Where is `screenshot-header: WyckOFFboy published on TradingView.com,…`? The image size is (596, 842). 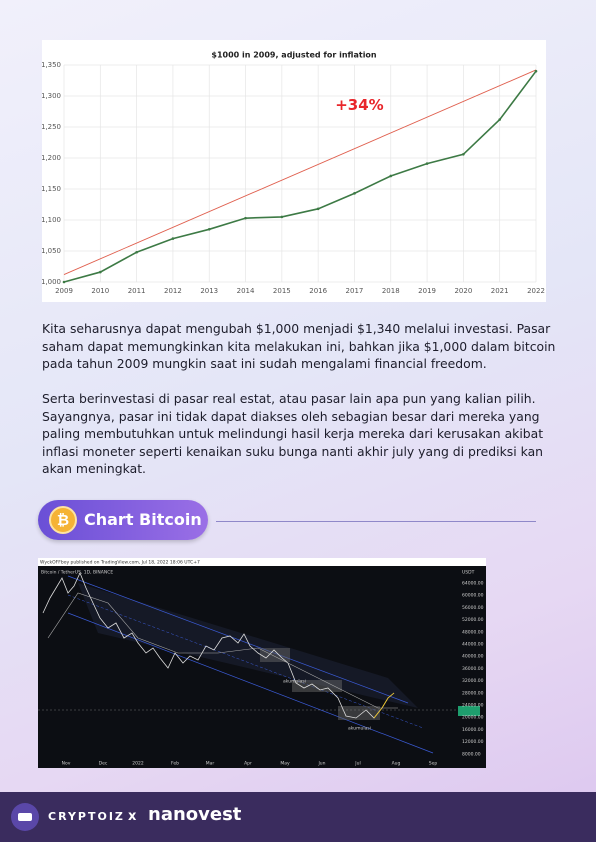
screenshot-header: WyckOFFboy published on TradingView.com,… is located at coordinates (120, 563).